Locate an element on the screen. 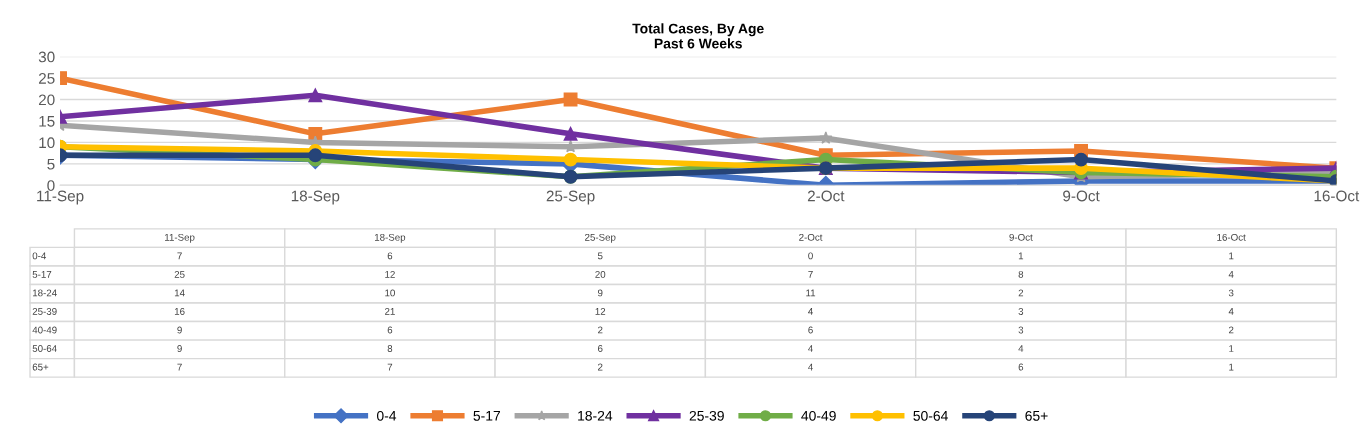  y-tick-label: 0 is located at coordinates (51, 185).